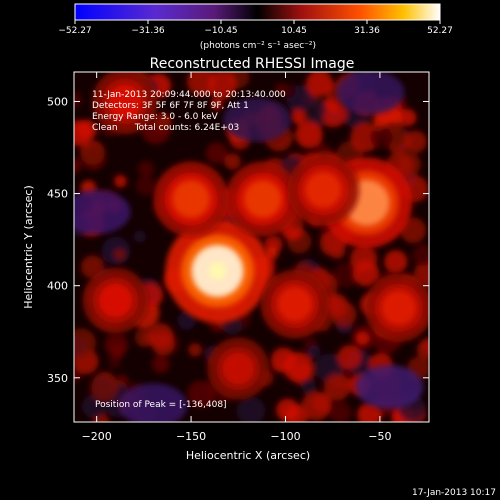  I want to click on colorbar-unit-label: (photons cm⁻² s⁻¹ asec⁻²), so click(258, 46).